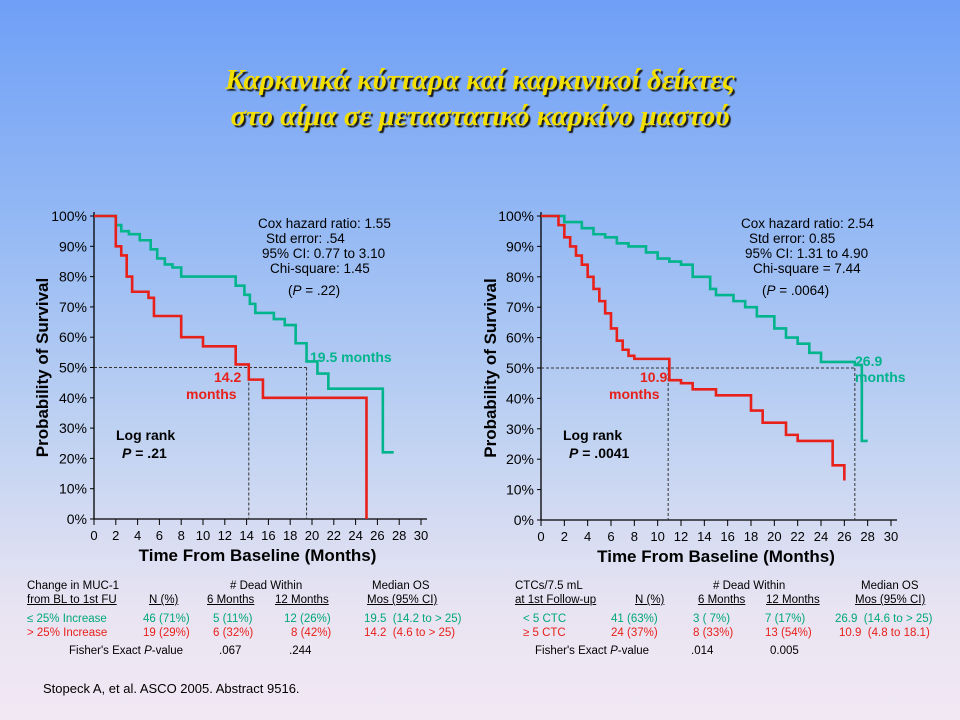  I want to click on chart2-red-median-annotation: 10.9, so click(653, 377).